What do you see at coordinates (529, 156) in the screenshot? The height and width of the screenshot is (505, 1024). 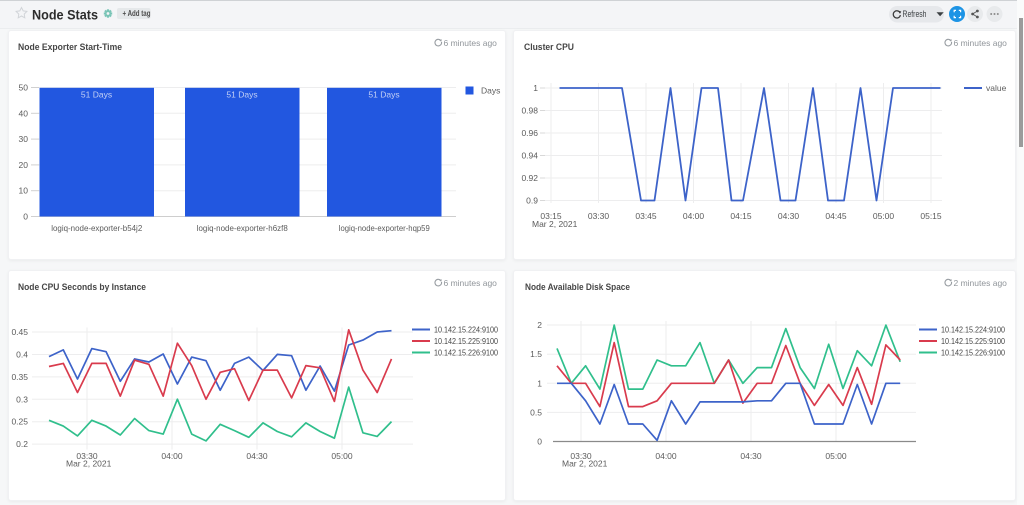 I see `svg-text: 0.94` at bounding box center [529, 156].